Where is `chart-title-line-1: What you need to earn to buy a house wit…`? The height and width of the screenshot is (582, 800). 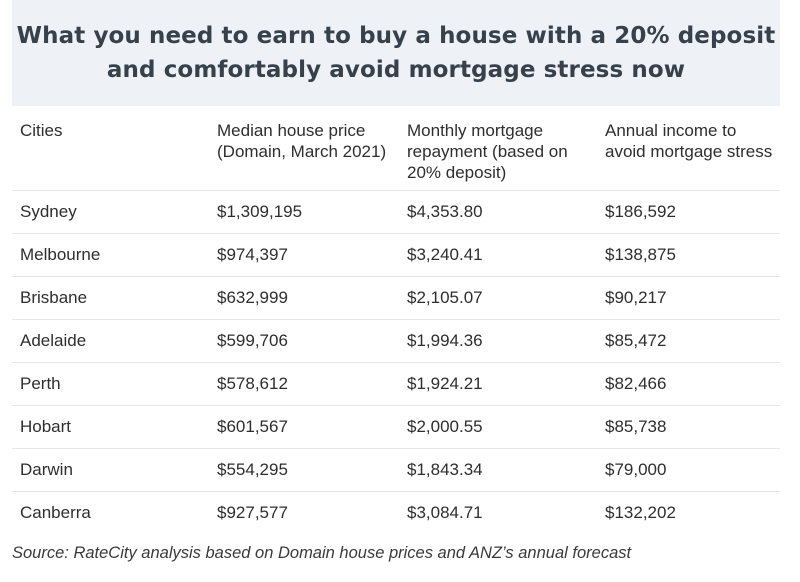
chart-title-line-1: What you need to earn to buy a house wit… is located at coordinates (396, 36).